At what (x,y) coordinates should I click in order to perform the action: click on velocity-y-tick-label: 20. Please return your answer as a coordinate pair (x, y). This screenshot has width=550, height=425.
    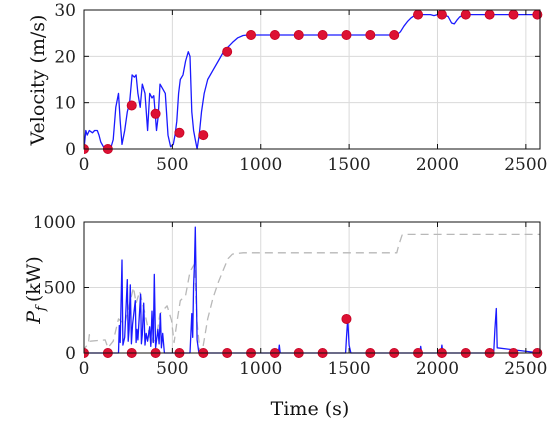
    Looking at the image, I should click on (65, 57).